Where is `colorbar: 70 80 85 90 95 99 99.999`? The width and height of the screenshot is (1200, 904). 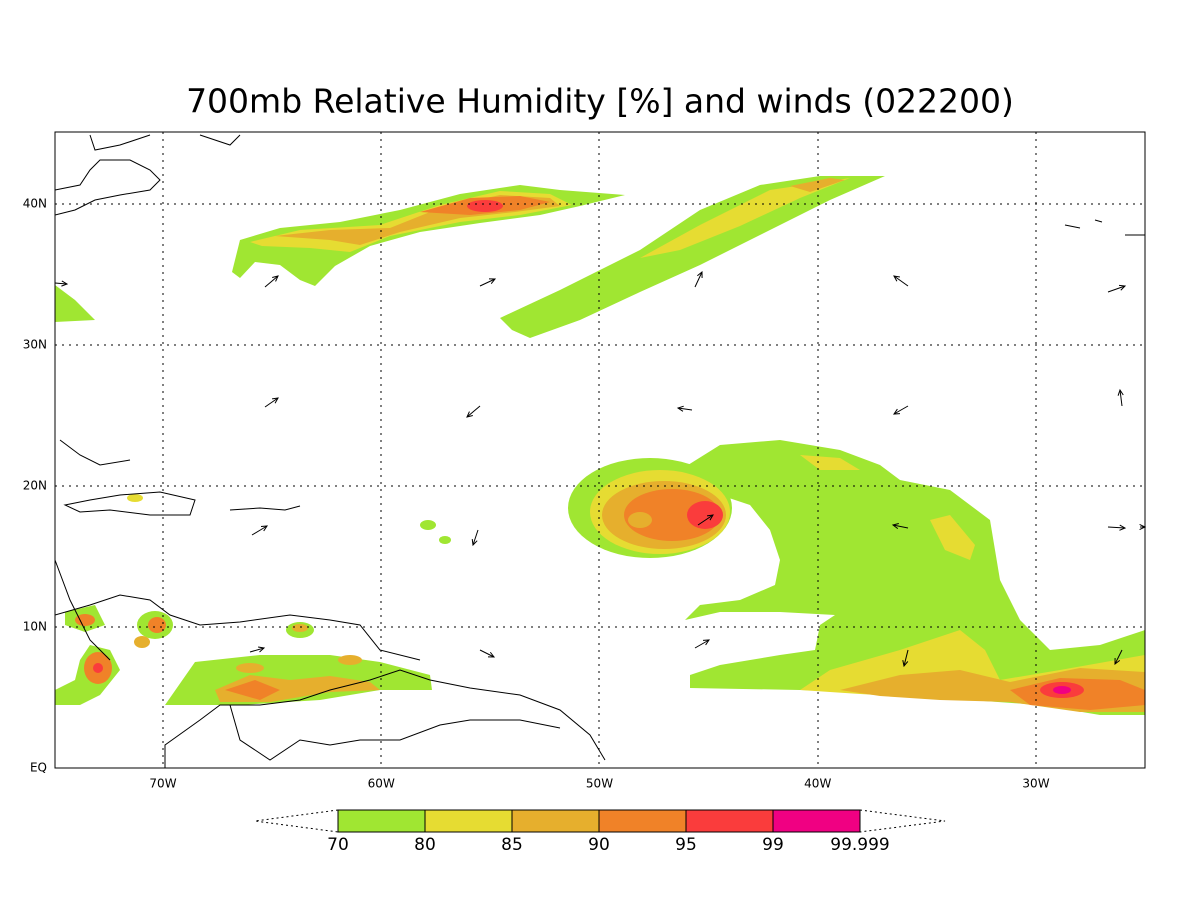 colorbar: 70 80 85 90 95 99 99.999 is located at coordinates (600, 832).